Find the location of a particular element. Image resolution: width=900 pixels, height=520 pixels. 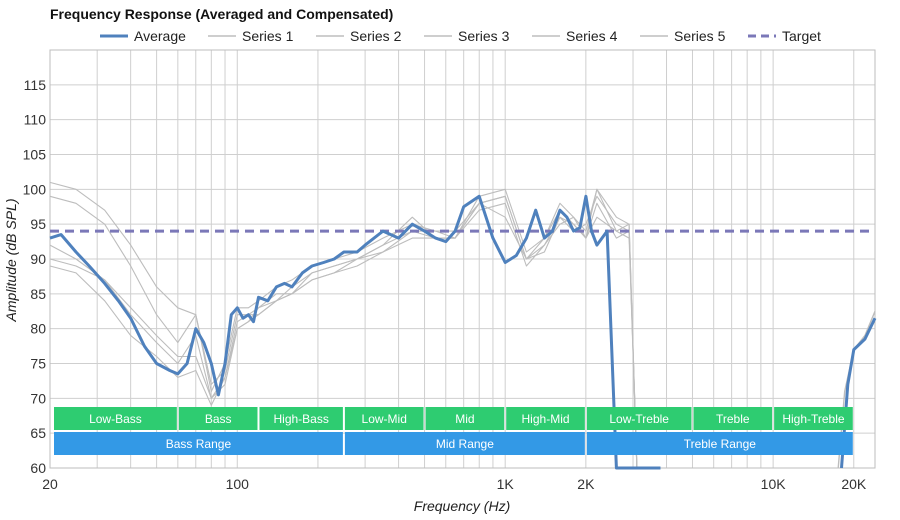

band-label: Mid is located at coordinates (464, 419).